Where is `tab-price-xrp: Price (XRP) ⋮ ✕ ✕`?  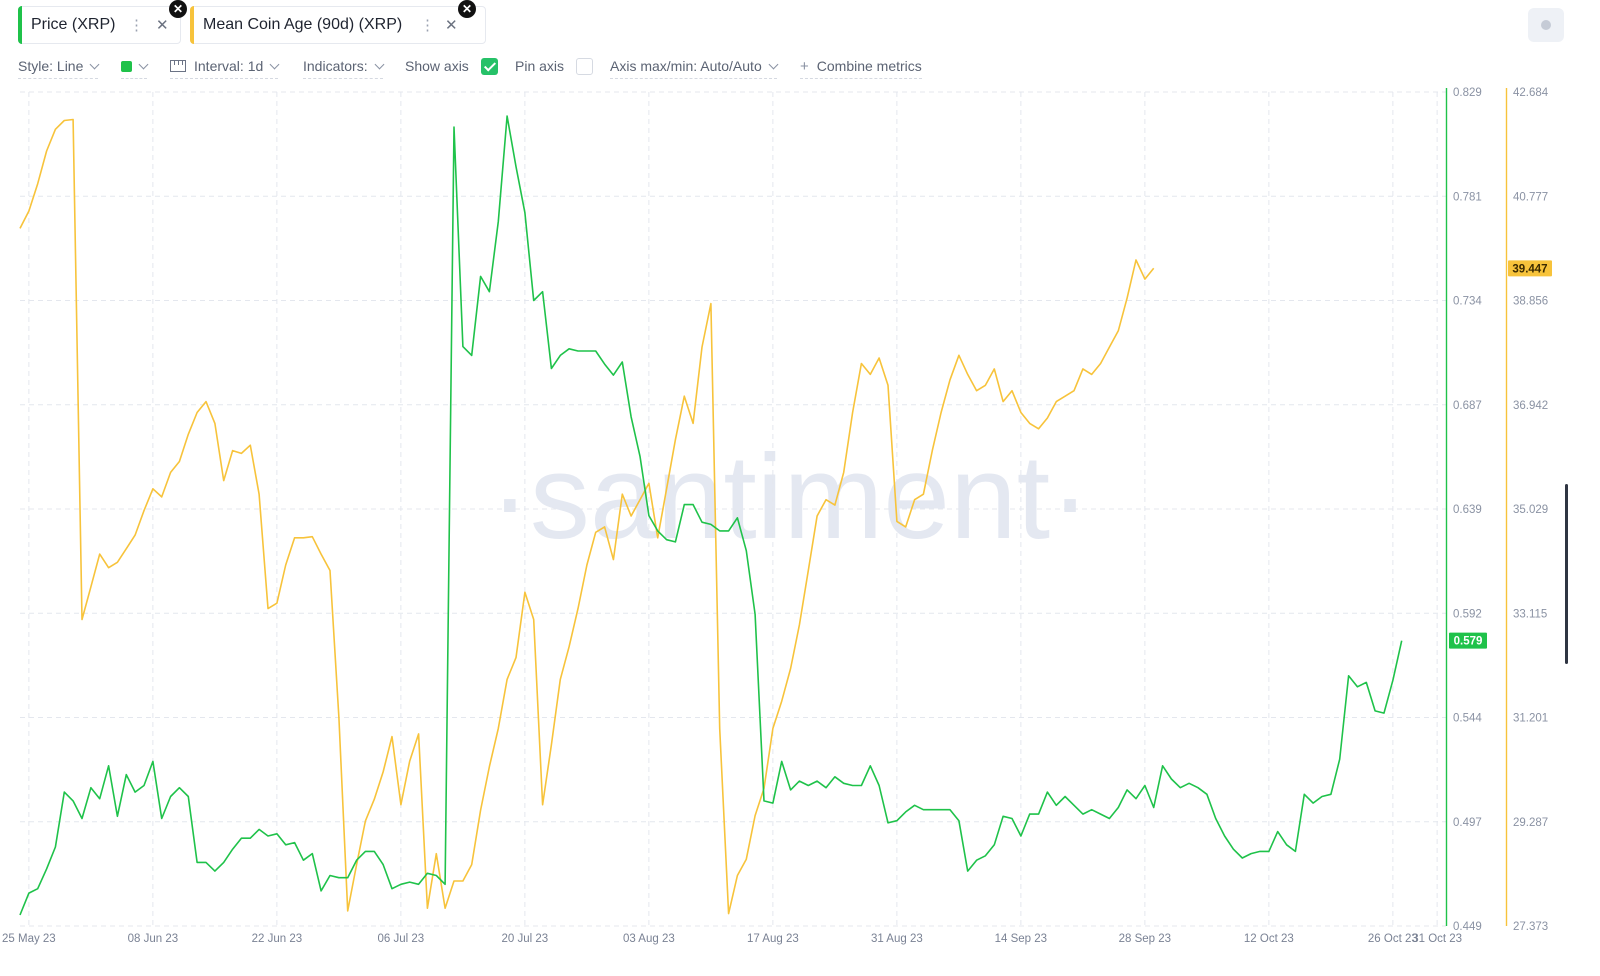 tab-price-xrp: Price (XRP) ⋮ ✕ ✕ is located at coordinates (102, 22).